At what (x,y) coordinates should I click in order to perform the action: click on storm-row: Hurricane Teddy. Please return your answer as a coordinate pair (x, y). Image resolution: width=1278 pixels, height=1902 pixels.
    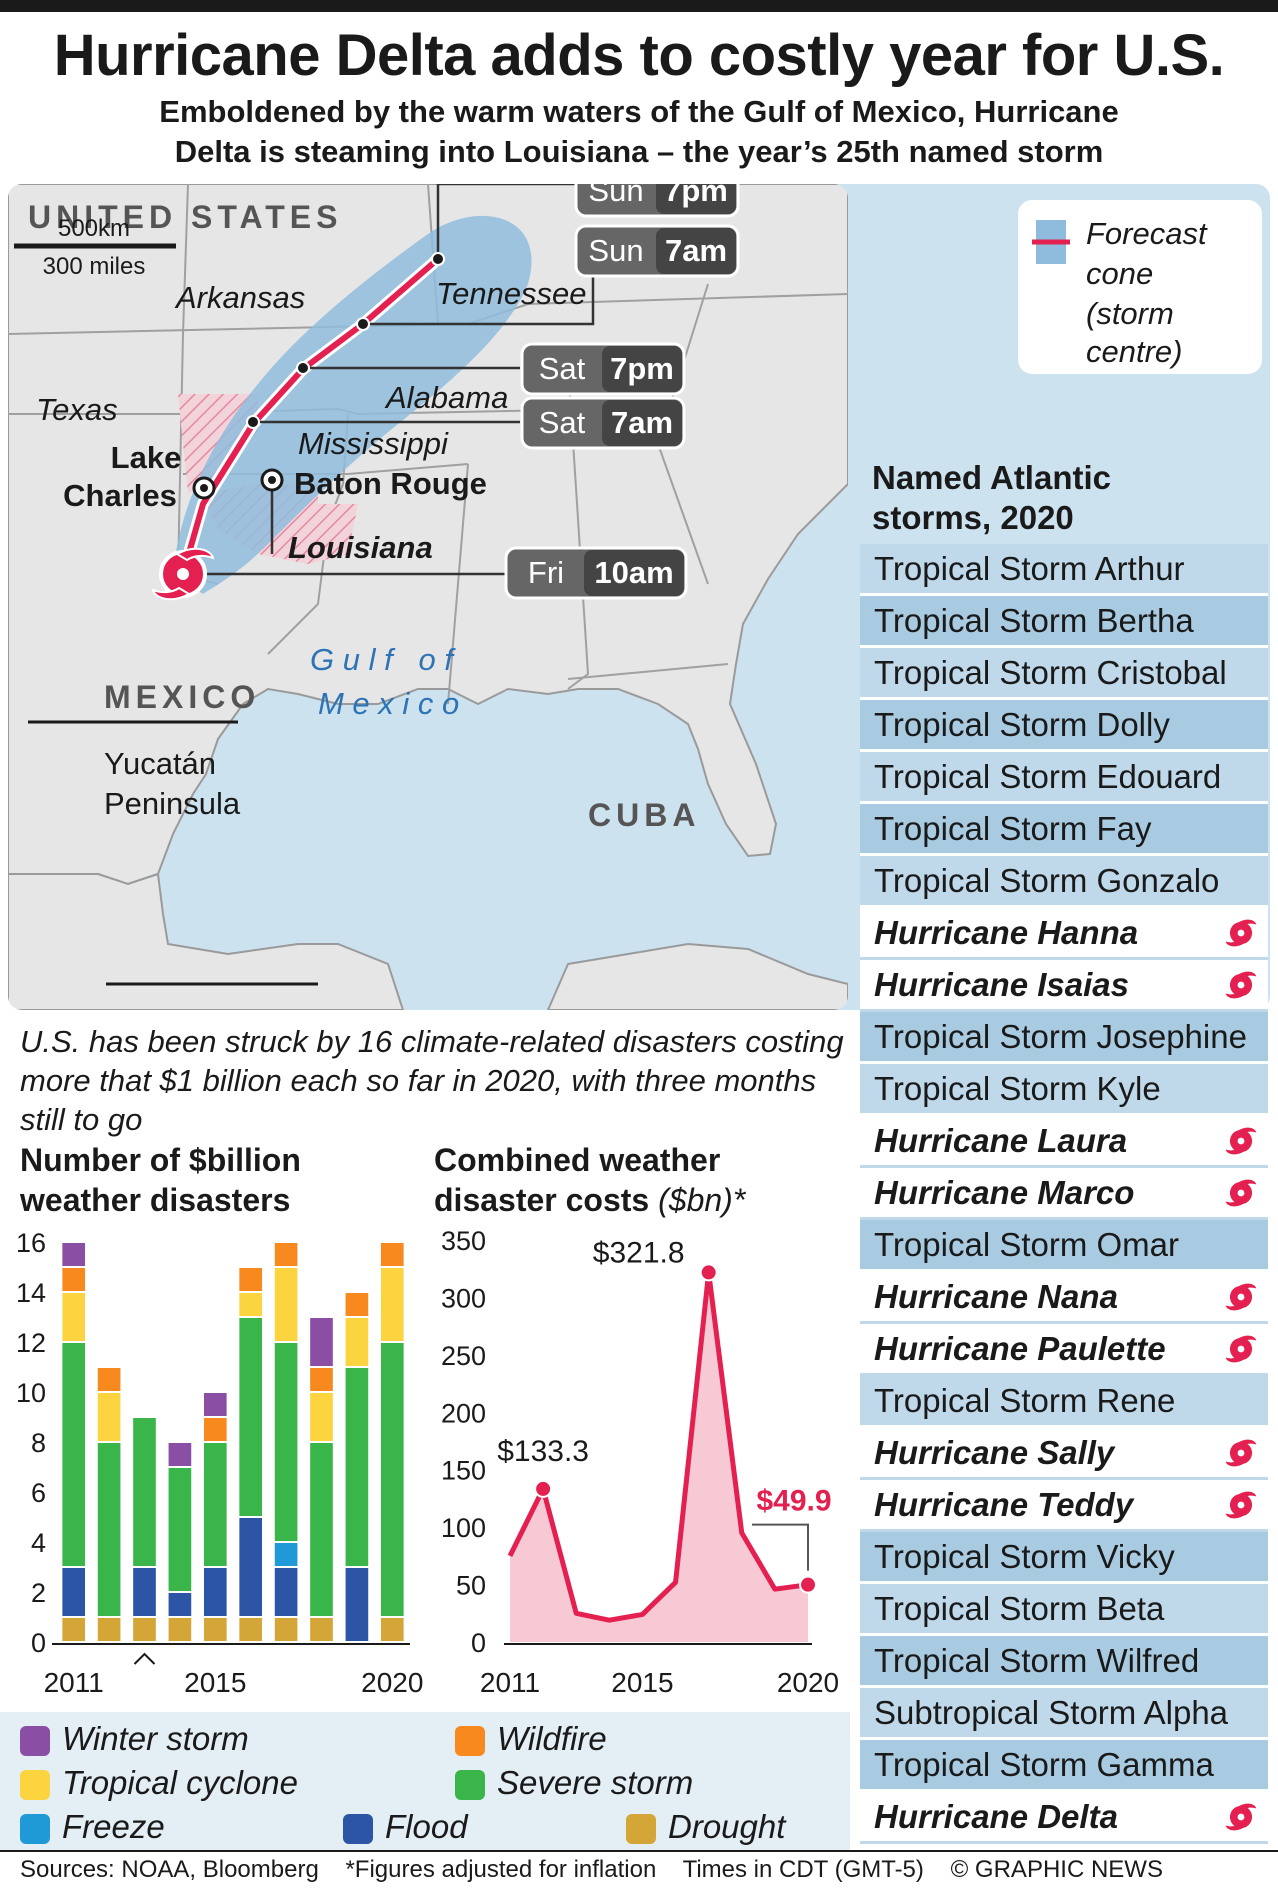
    Looking at the image, I should click on (1064, 1506).